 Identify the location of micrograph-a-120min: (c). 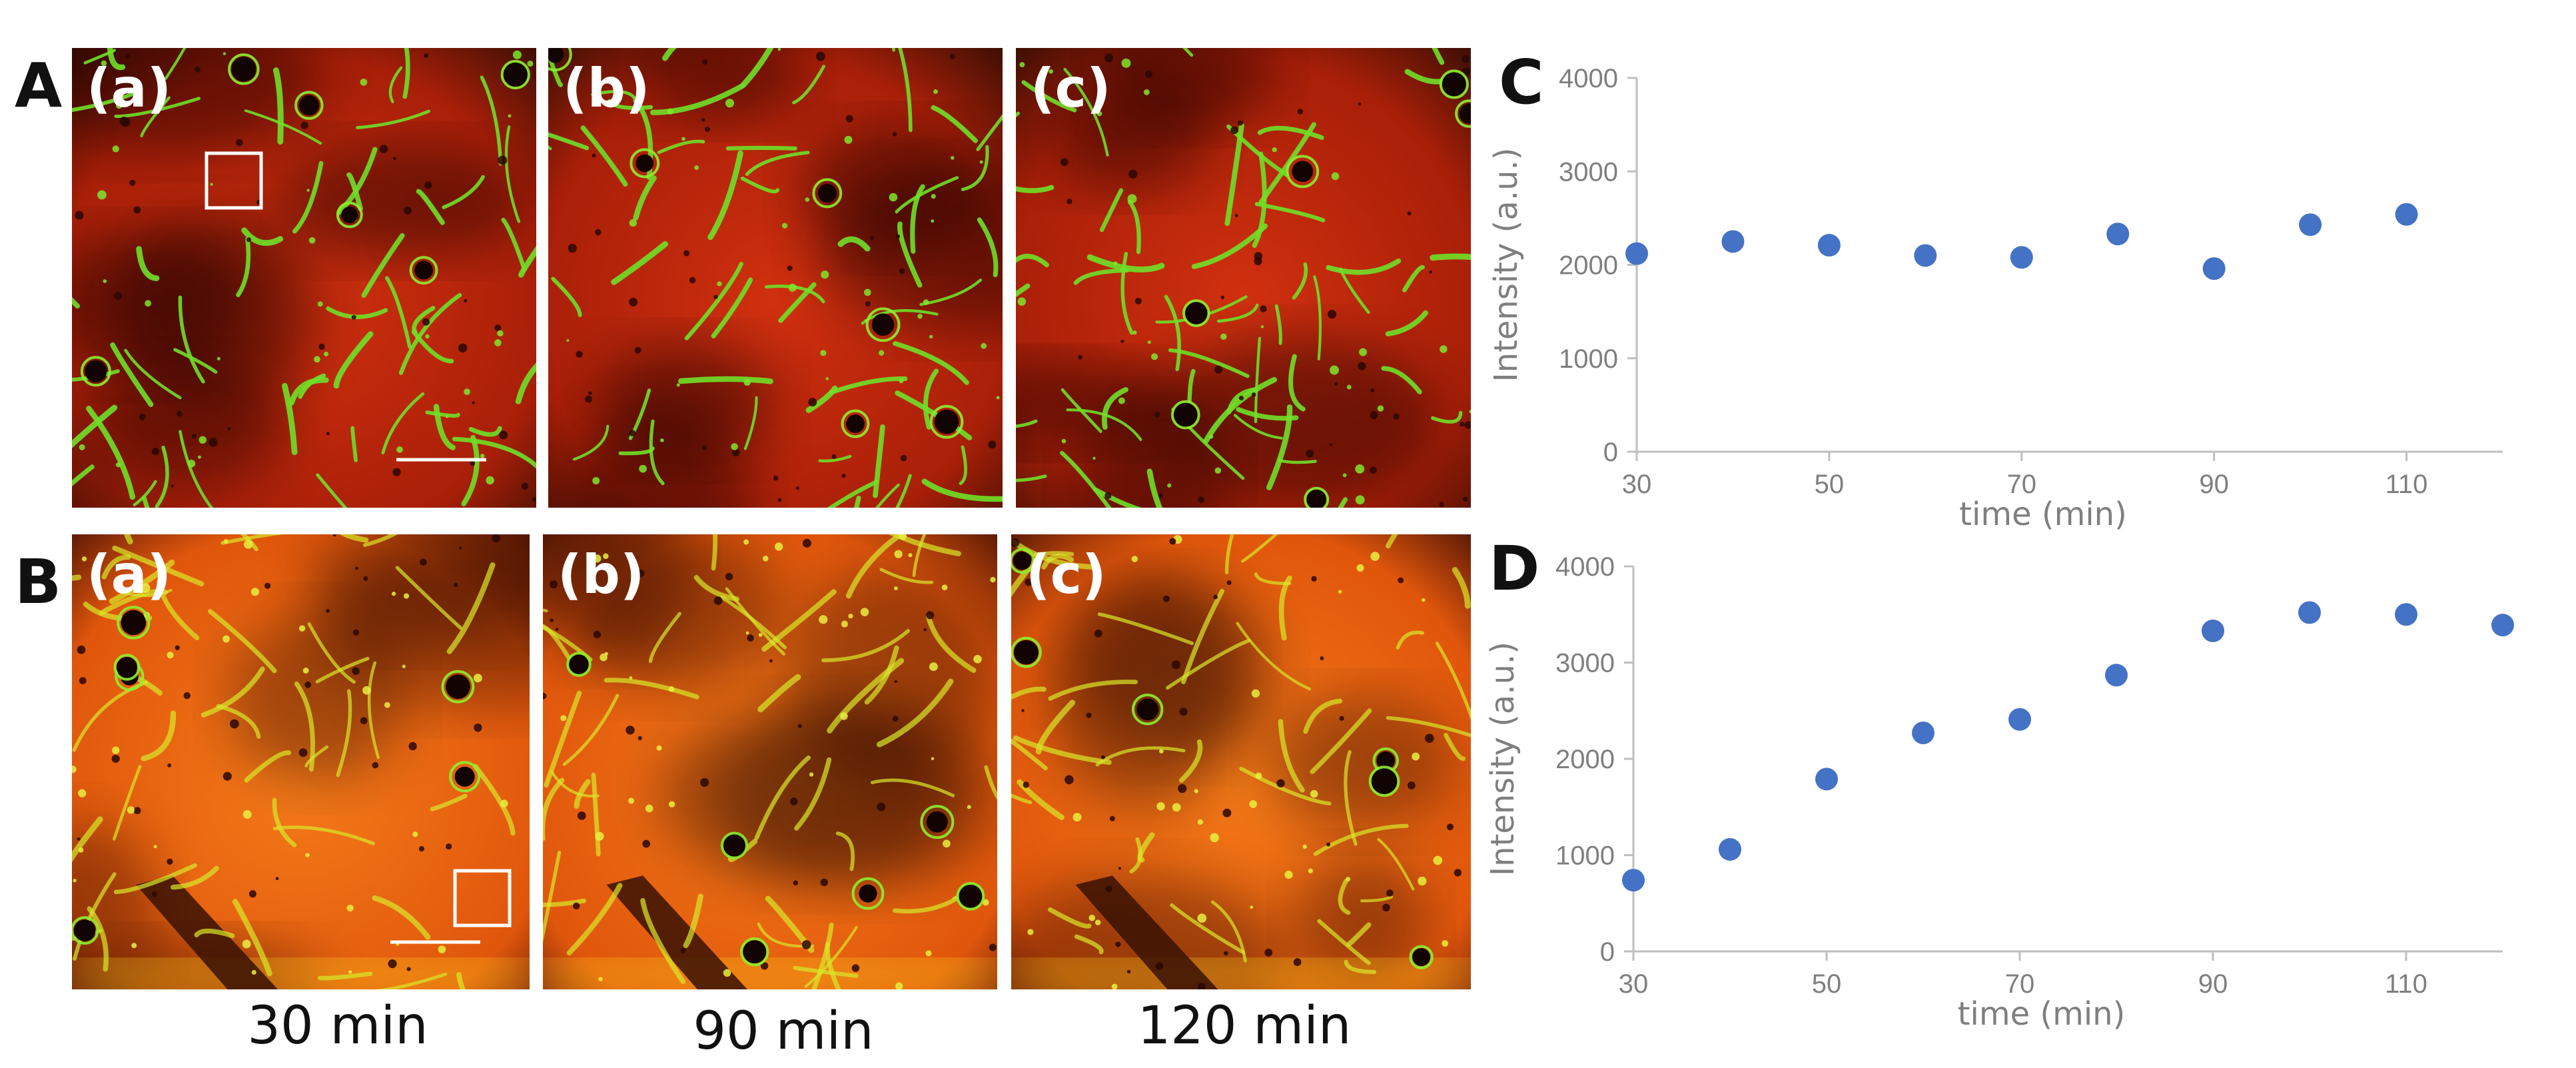
(1244, 278).